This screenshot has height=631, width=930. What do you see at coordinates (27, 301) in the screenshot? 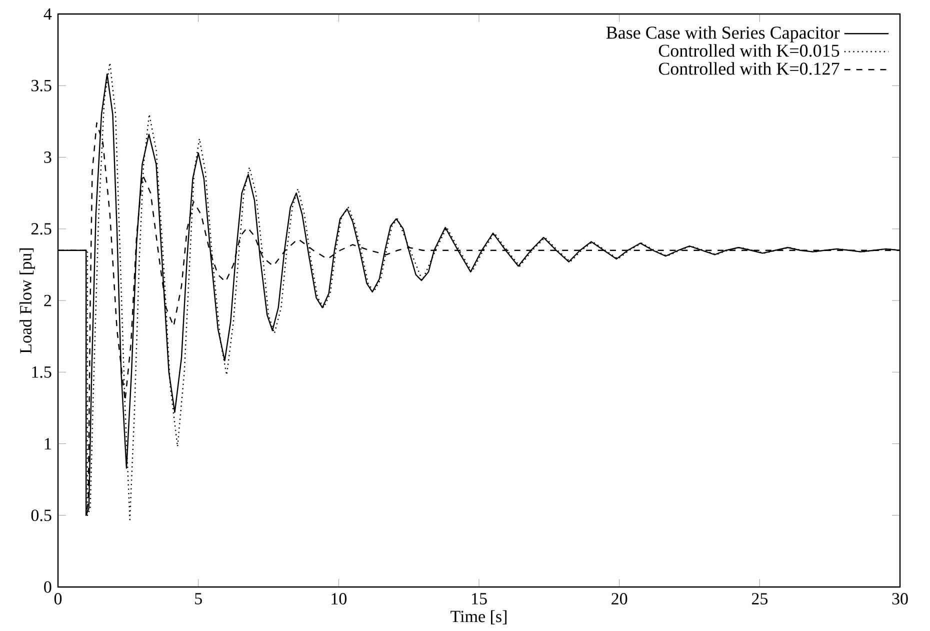
I see `y-axis-title: Load Flow [pu]` at bounding box center [27, 301].